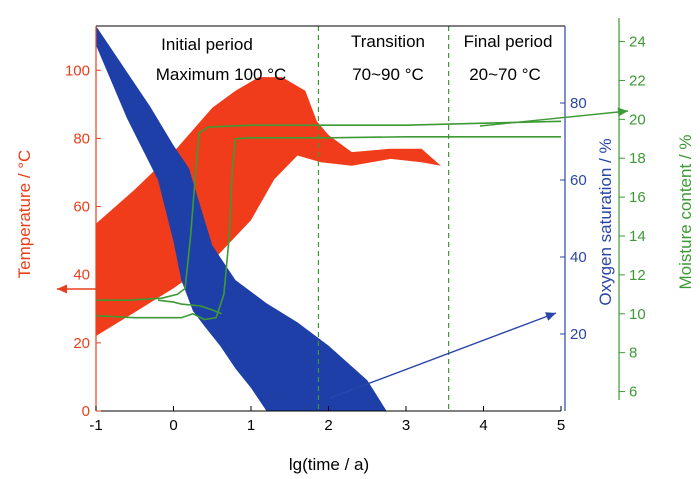 The height and width of the screenshot is (479, 700). What do you see at coordinates (388, 41) in the screenshot?
I see `transition-label: Transition` at bounding box center [388, 41].